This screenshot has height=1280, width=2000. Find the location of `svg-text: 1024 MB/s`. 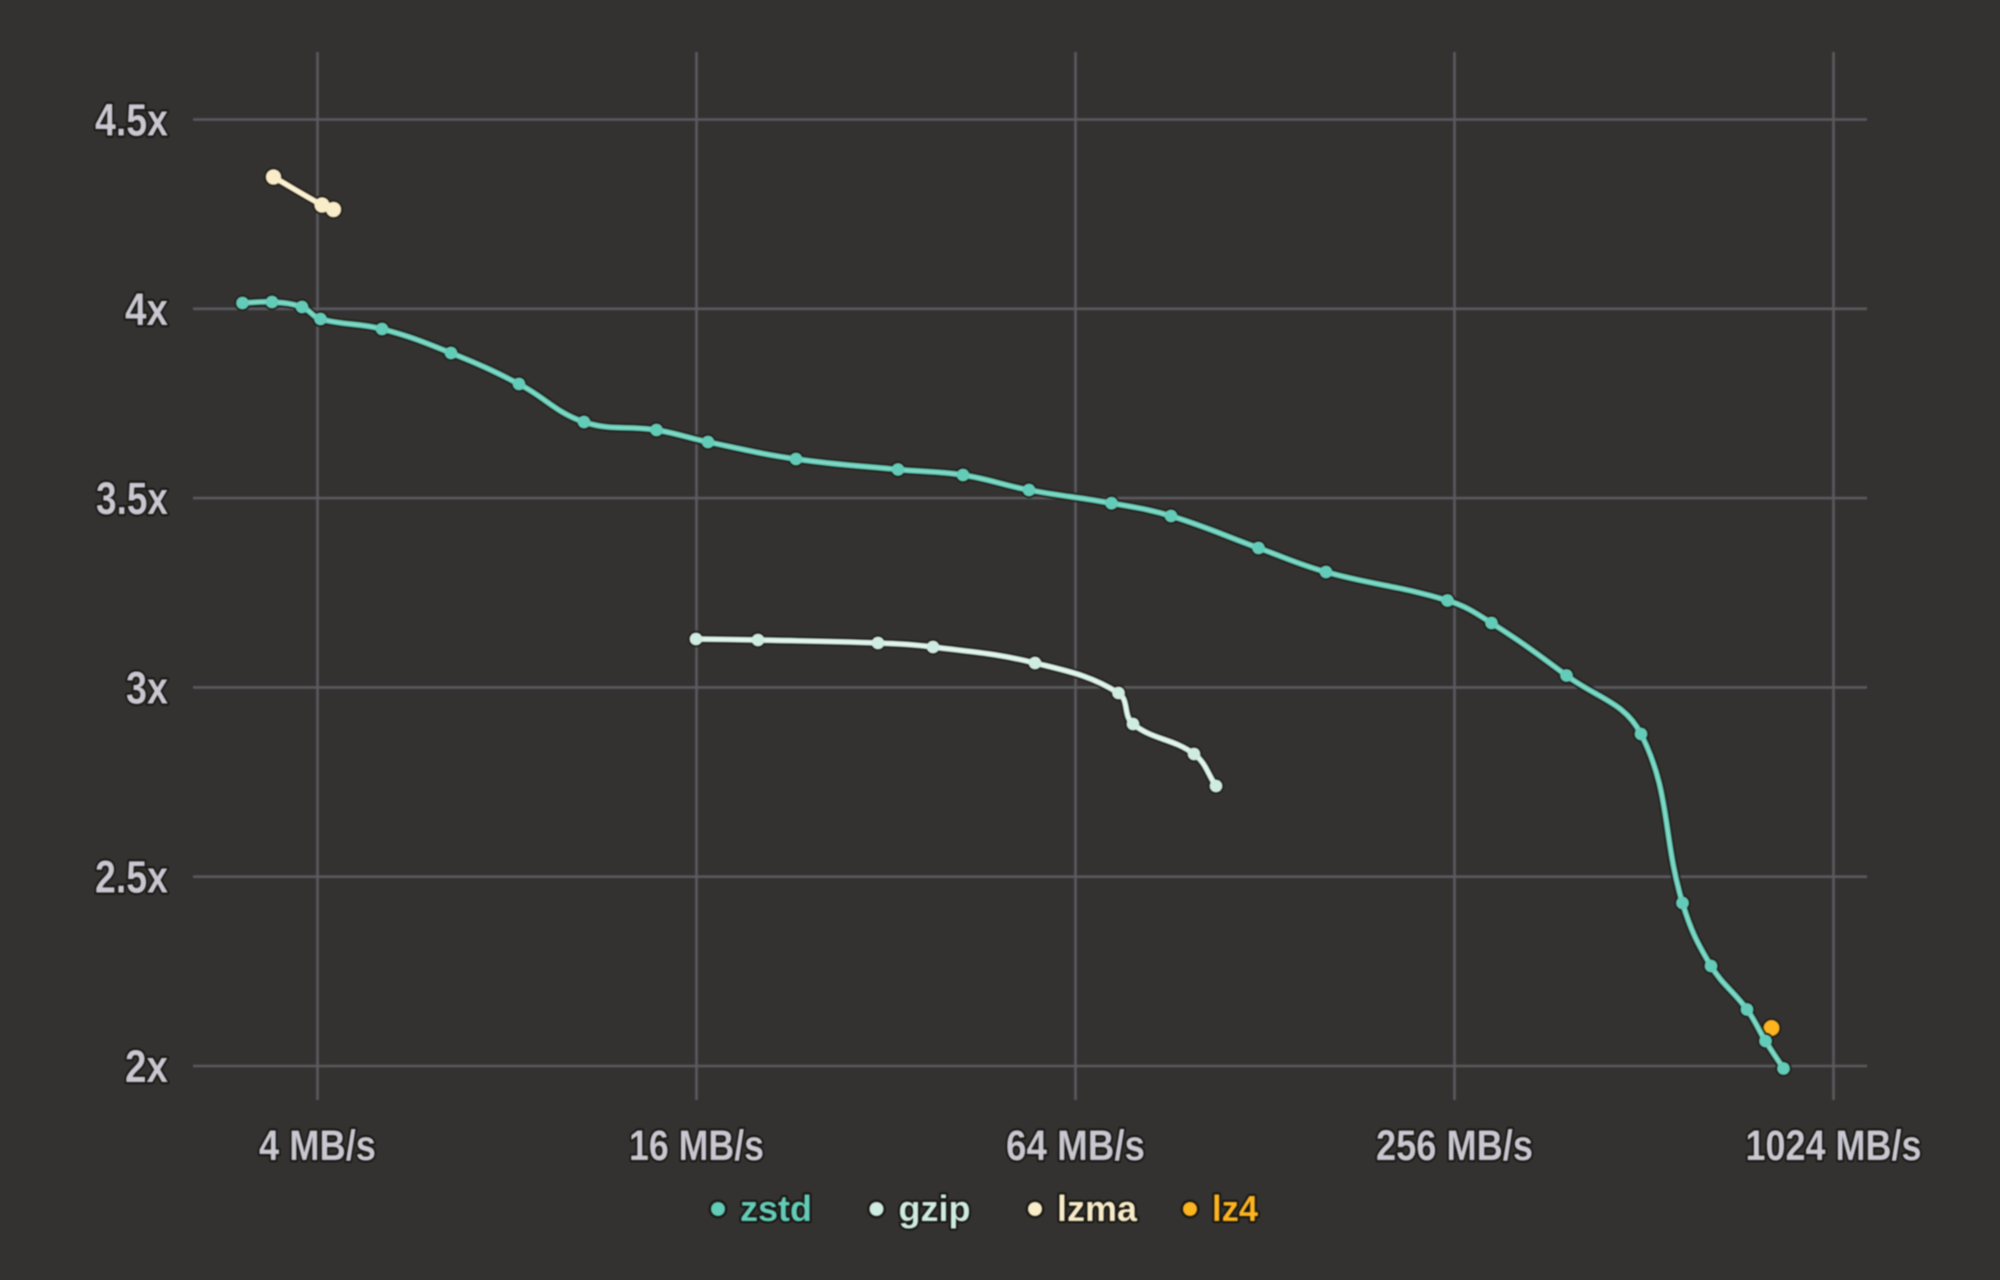

svg-text: 1024 MB/s is located at coordinates (1834, 1146).